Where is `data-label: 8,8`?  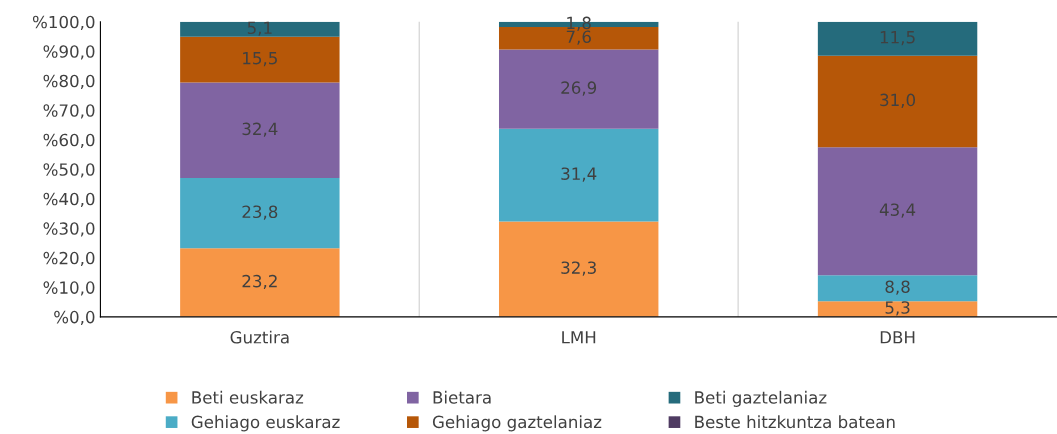
data-label: 8,8 is located at coordinates (897, 287).